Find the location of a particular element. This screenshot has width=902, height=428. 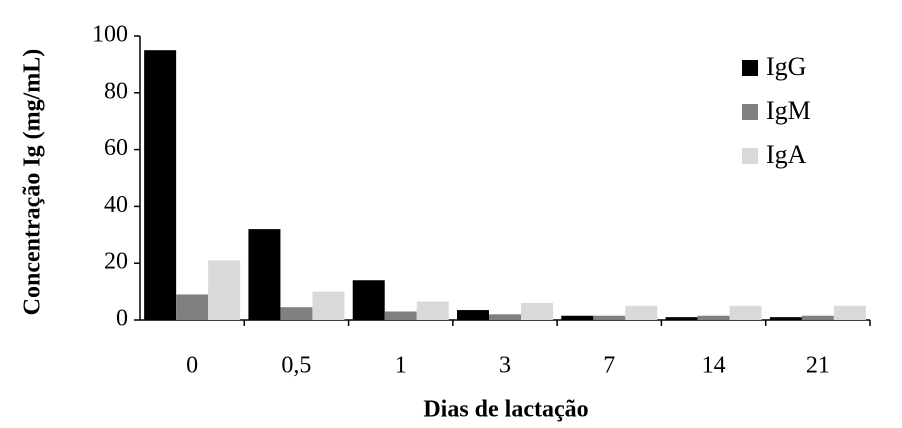

legend-label-iga: IgA is located at coordinates (786, 154).